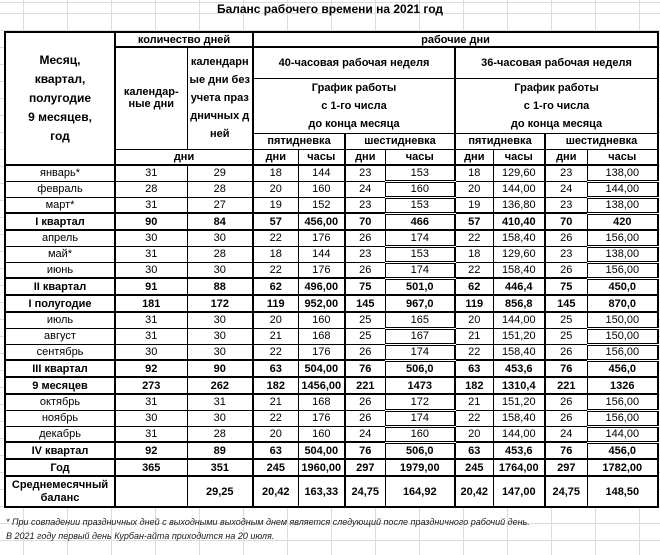 This screenshot has height=555, width=660. I want to click on table-cell, so click(151, 491).